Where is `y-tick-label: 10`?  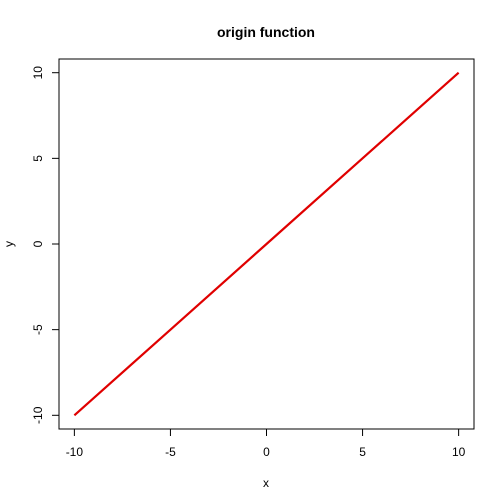
y-tick-label: 10 is located at coordinates (38, 73).